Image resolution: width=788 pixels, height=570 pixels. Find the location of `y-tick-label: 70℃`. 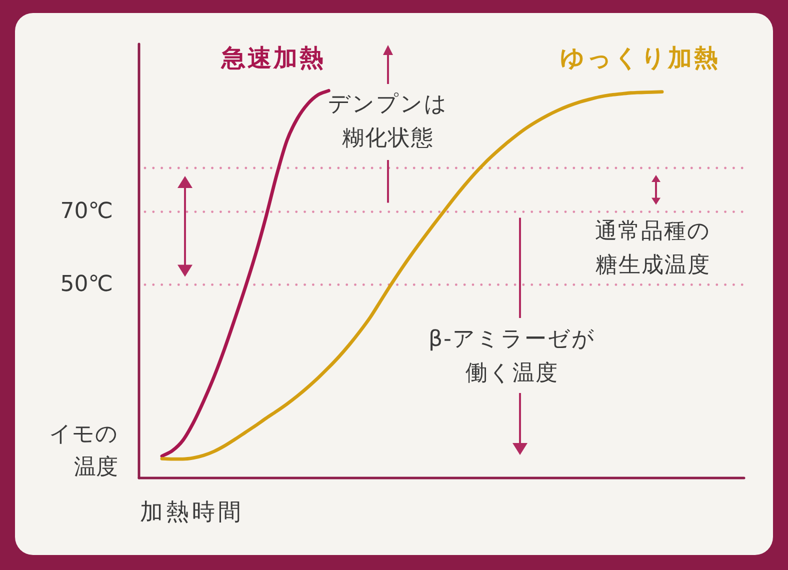

y-tick-label: 70℃ is located at coordinates (86, 211).